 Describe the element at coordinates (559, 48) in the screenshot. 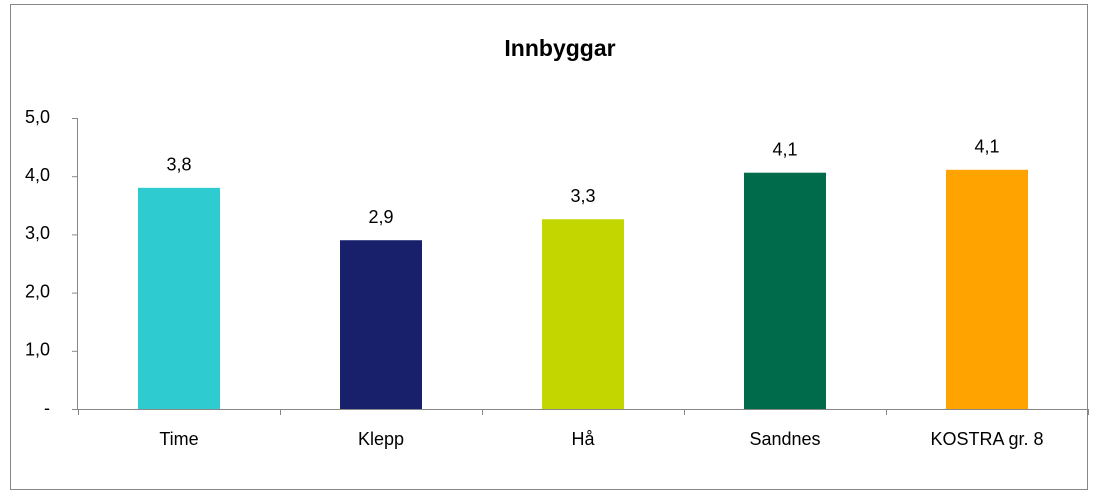

I see `chart-title: Innbyggar` at that location.